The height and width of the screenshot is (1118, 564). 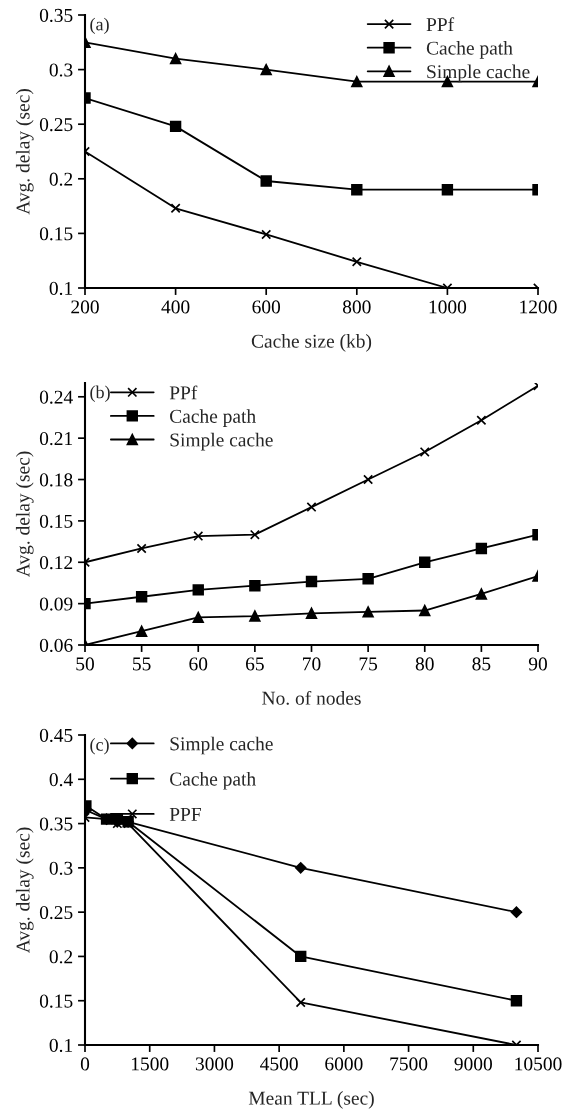 I want to click on x-tick-label: 0, so click(x=85, y=1064).